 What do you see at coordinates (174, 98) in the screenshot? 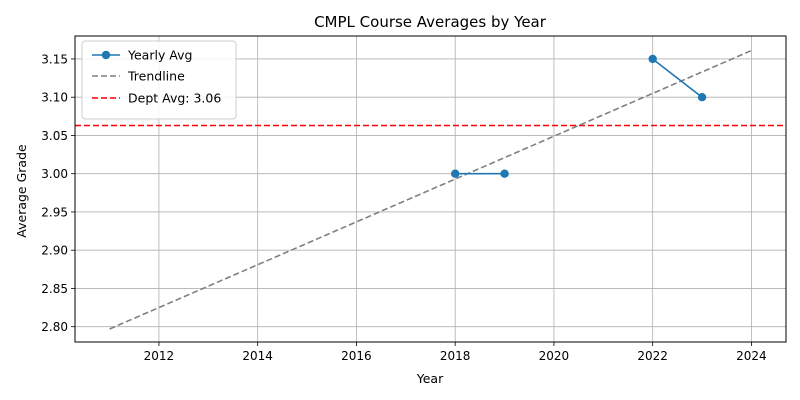
I see `legend-label-dept-avg: Dept Avg: 3.06` at bounding box center [174, 98].